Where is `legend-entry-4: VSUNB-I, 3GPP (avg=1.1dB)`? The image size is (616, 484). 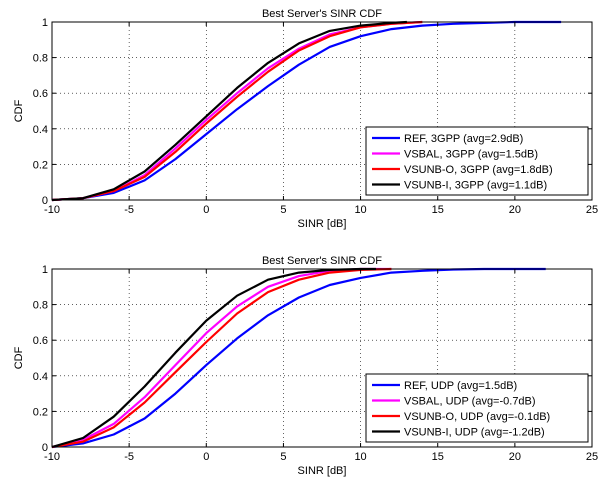 legend-entry-4: VSUNB-I, 3GPP (avg=1.1dB) is located at coordinates (475, 186).